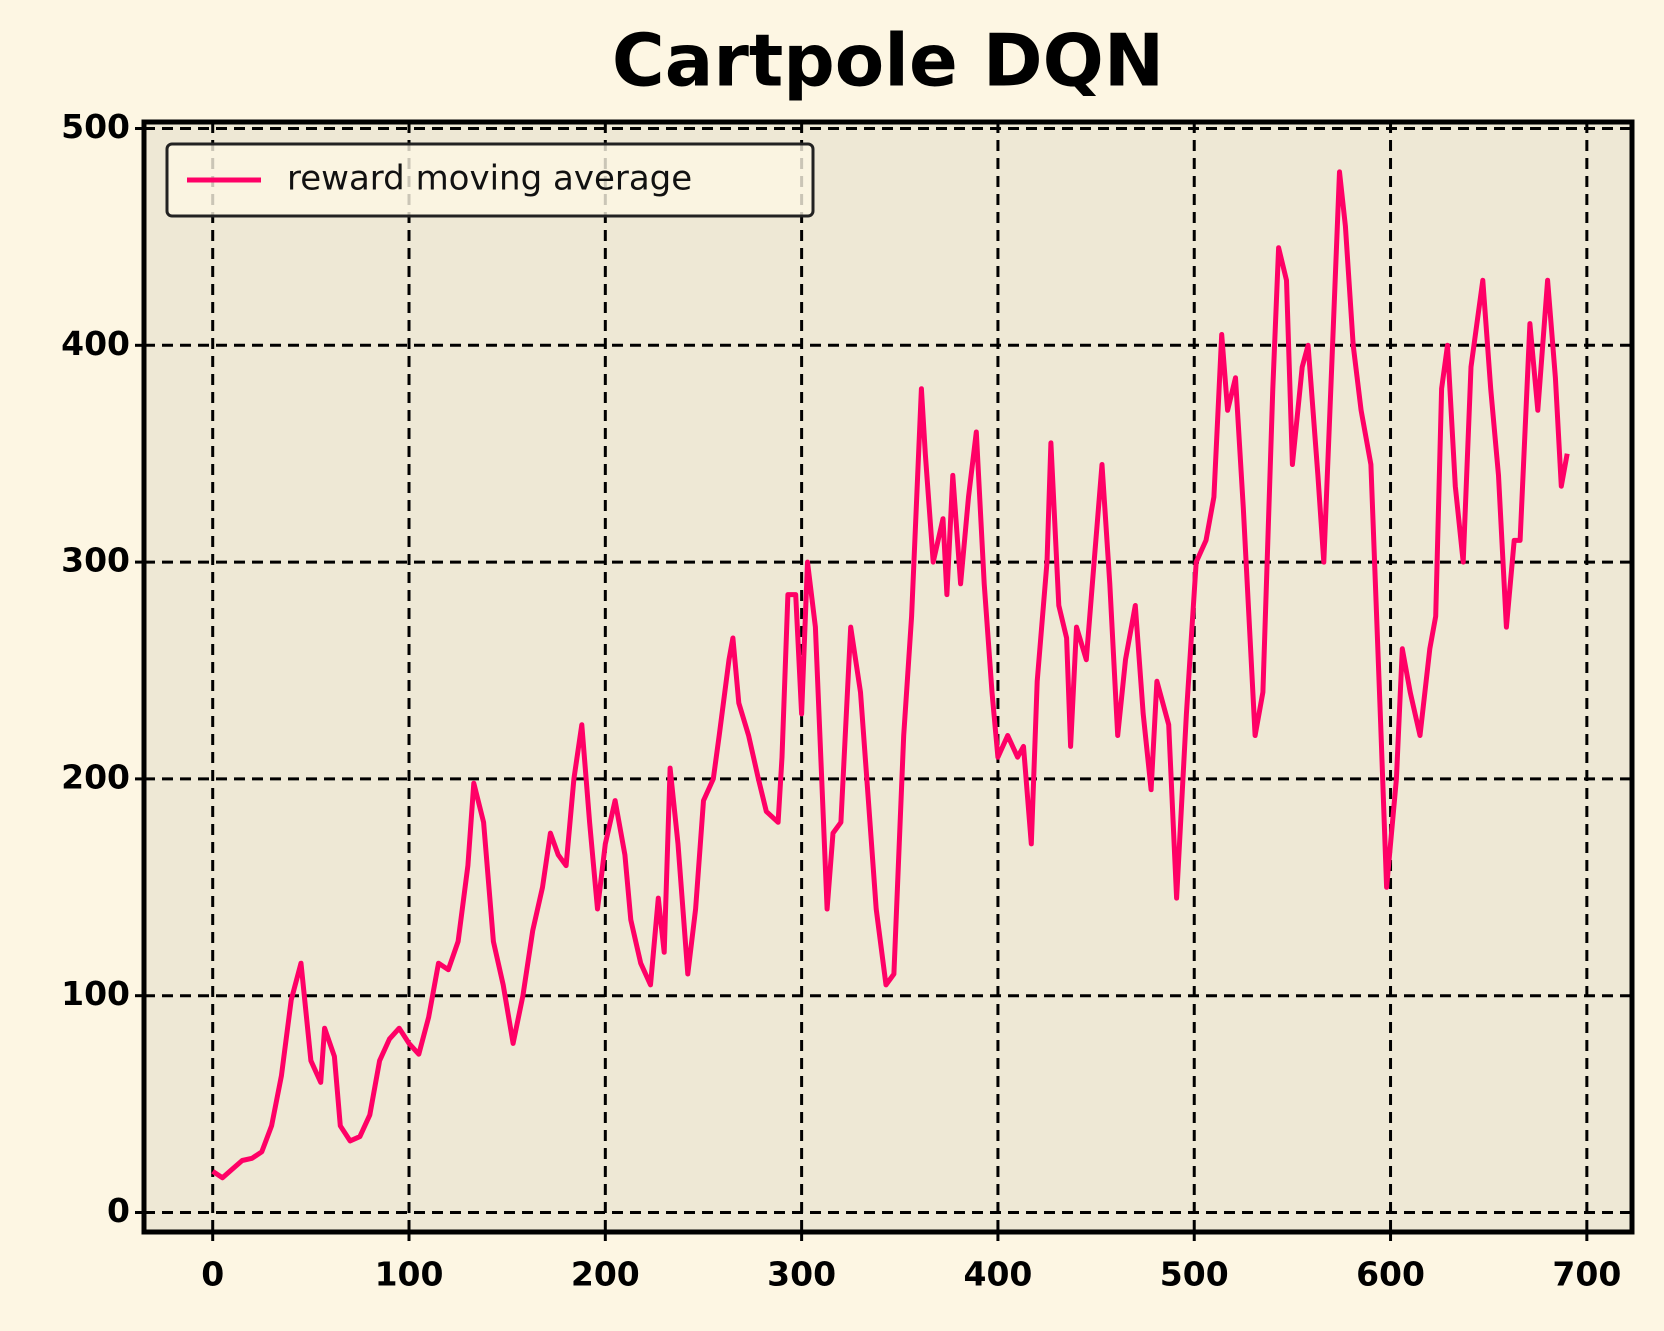 The height and width of the screenshot is (1331, 1664). I want to click on legend: reward moving average, so click(490, 180).